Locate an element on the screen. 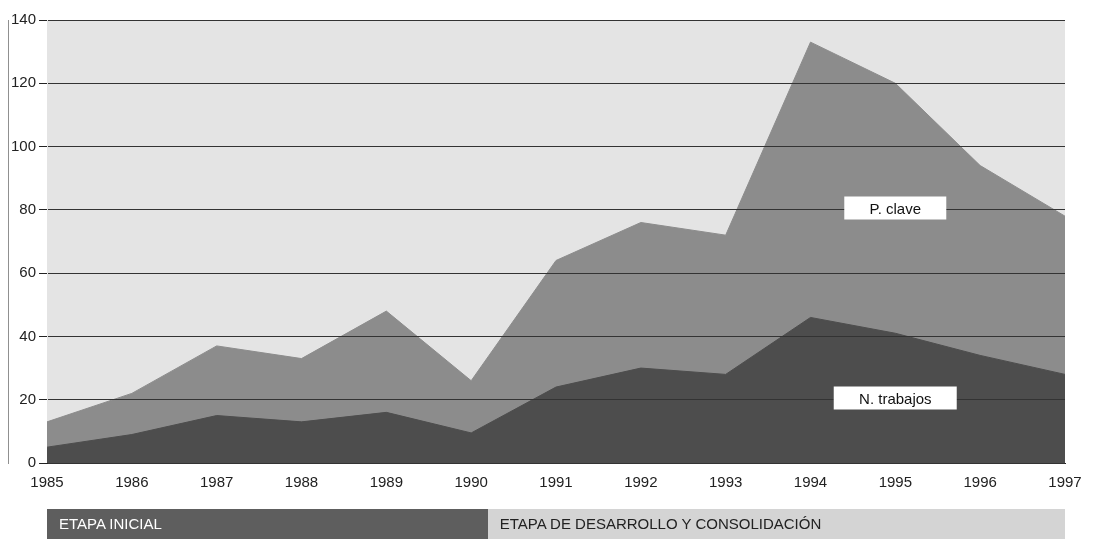 The width and height of the screenshot is (1093, 548). x-tick-label: 1986 is located at coordinates (132, 482).